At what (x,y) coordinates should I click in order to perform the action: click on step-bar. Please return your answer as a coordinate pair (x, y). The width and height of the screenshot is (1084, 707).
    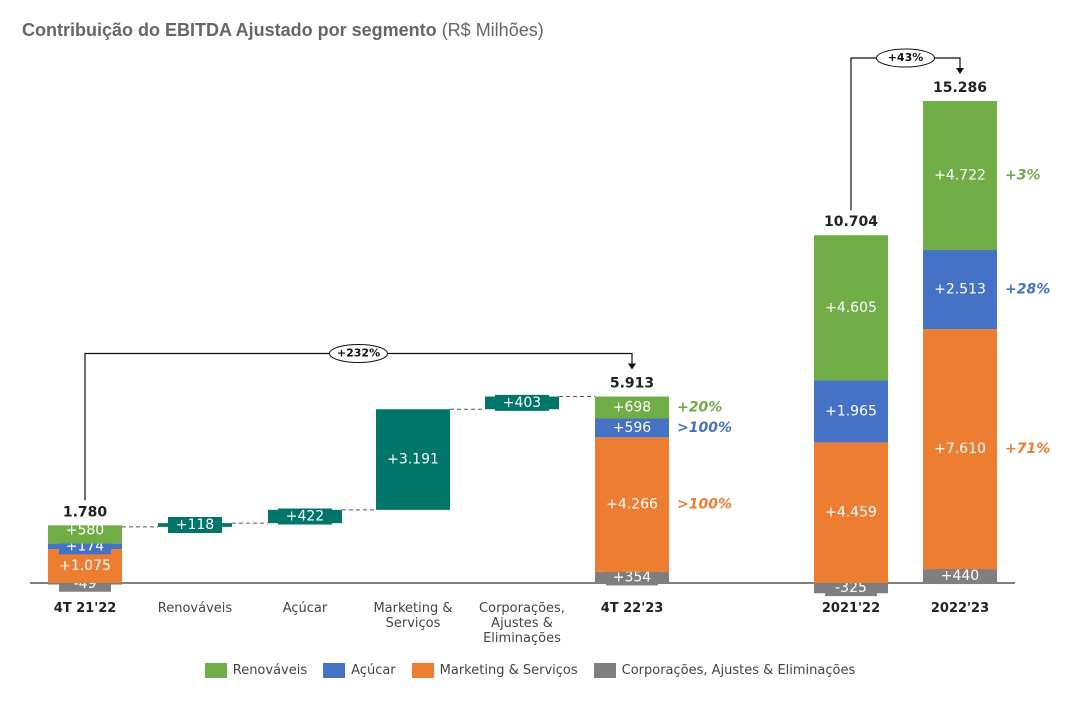
    Looking at the image, I should click on (413, 459).